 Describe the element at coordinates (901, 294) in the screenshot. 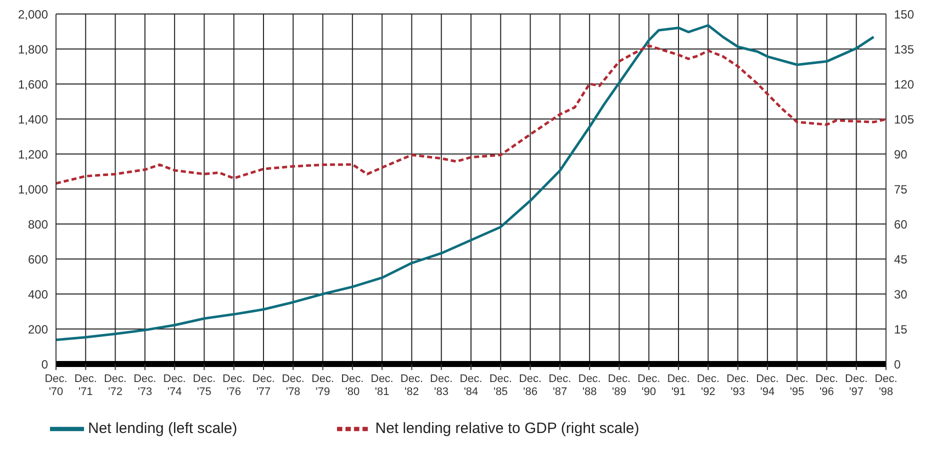

I see `y2-tick-label: 30` at that location.